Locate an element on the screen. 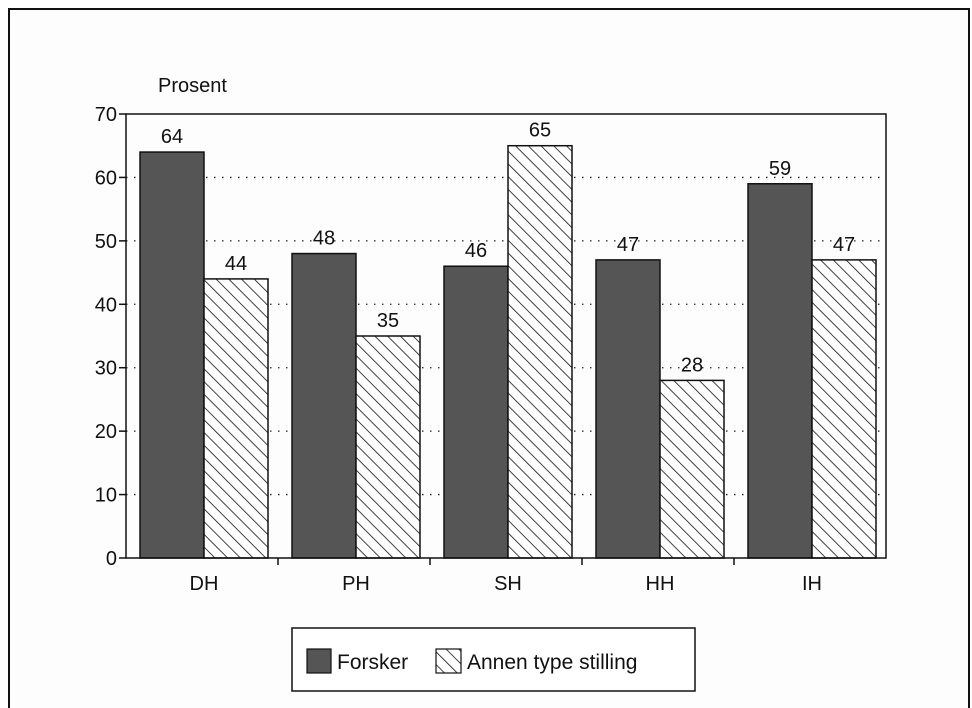 This screenshot has width=972, height=708. legend-box is located at coordinates (493, 659).